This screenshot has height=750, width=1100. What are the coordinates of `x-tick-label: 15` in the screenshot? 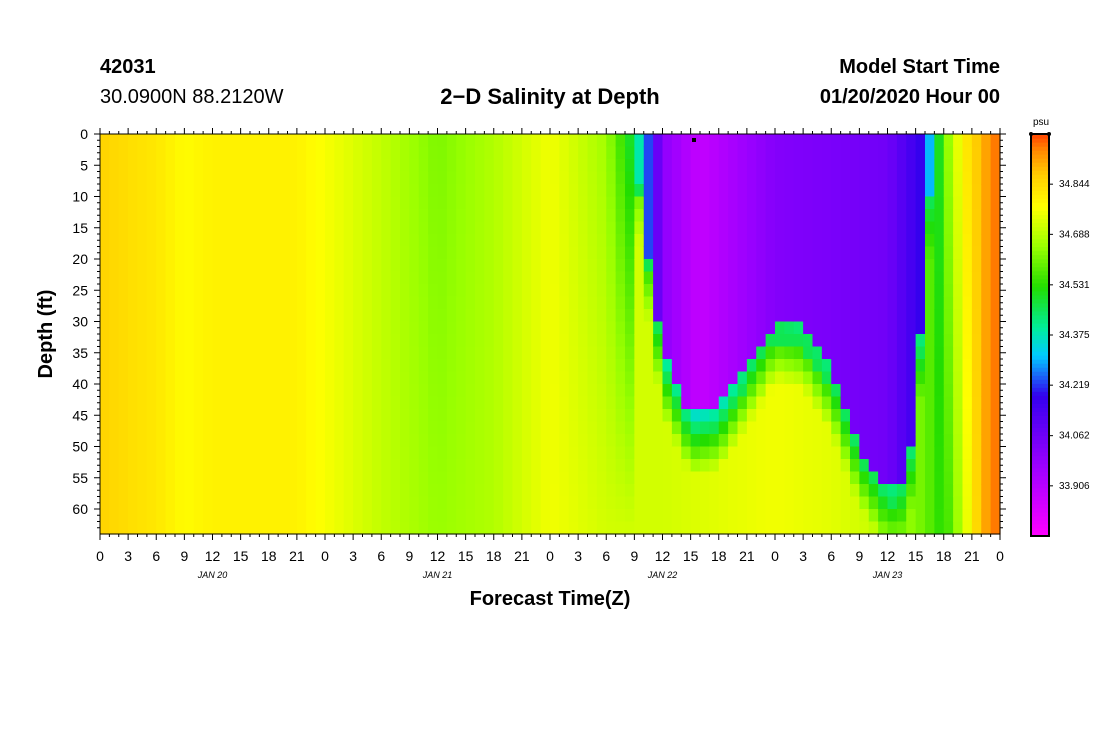 It's located at (691, 556).